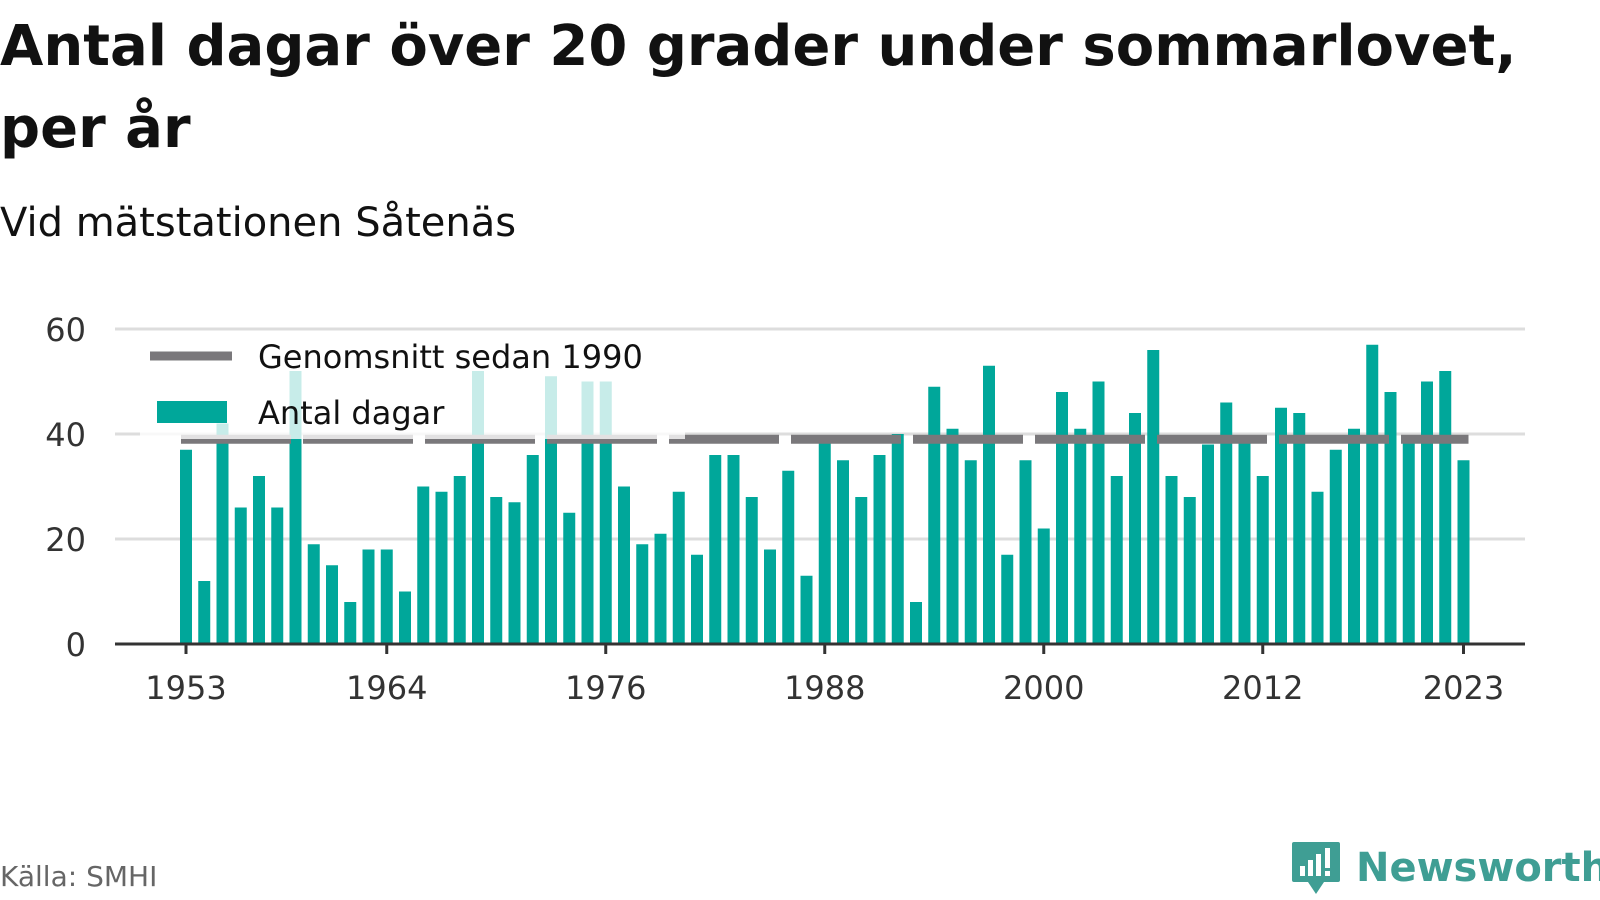  Describe the element at coordinates (65, 487) in the screenshot. I see `y-axis-ticks: 0 20 40 60` at that location.